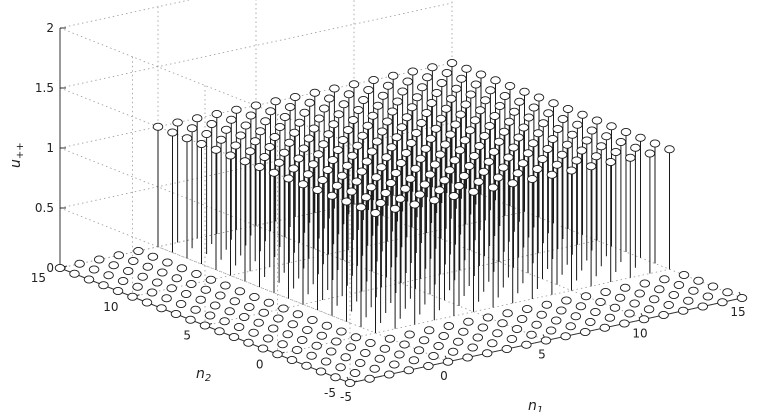 This screenshot has width=759, height=412. I want to click on x-tick-label: 10, so click(639, 333).